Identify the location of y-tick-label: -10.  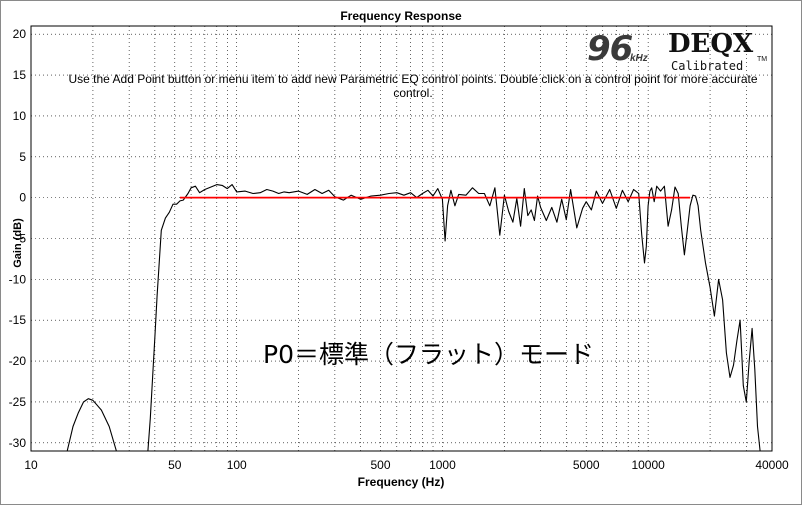
(18, 279).